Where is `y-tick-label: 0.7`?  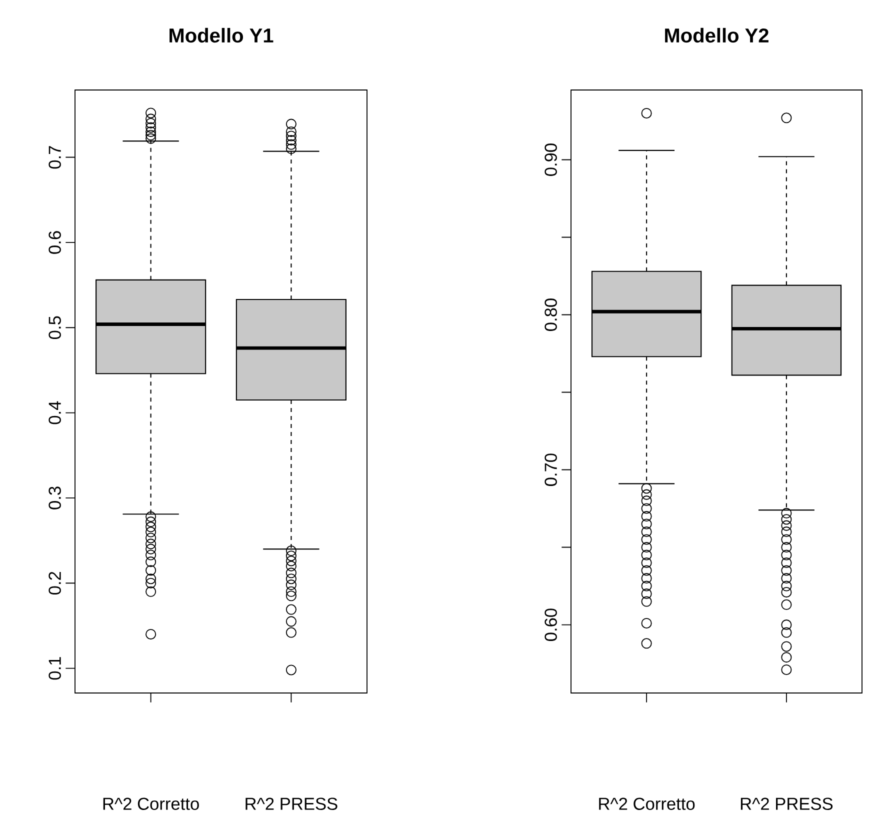
y-tick-label: 0.7 is located at coordinates (54, 157).